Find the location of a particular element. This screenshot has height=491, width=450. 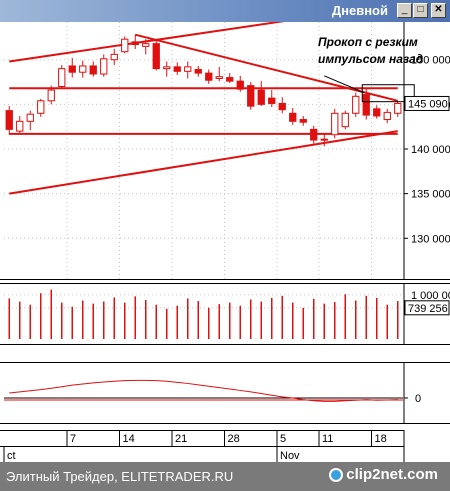

annotation-arrow is located at coordinates (344, 84).